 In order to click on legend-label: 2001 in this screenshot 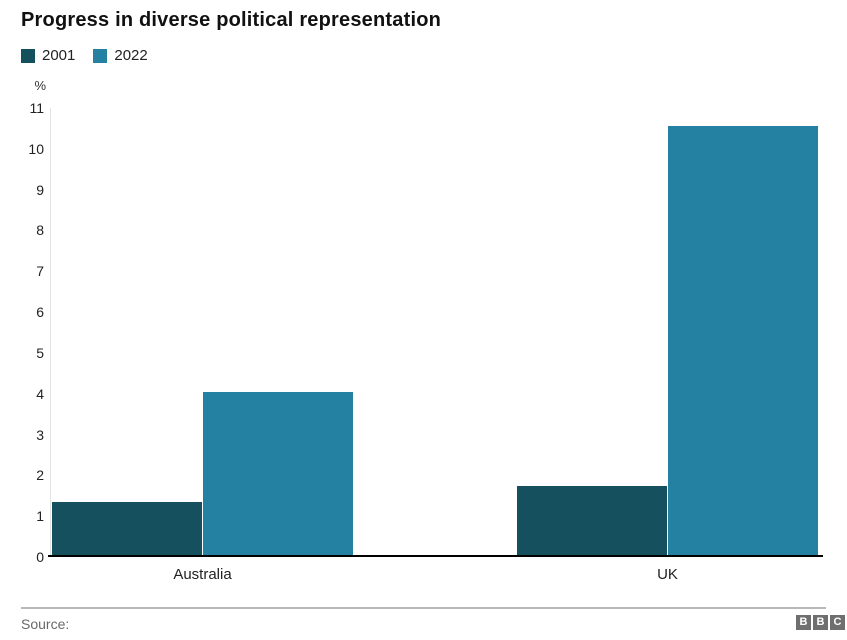, I will do `click(59, 55)`.